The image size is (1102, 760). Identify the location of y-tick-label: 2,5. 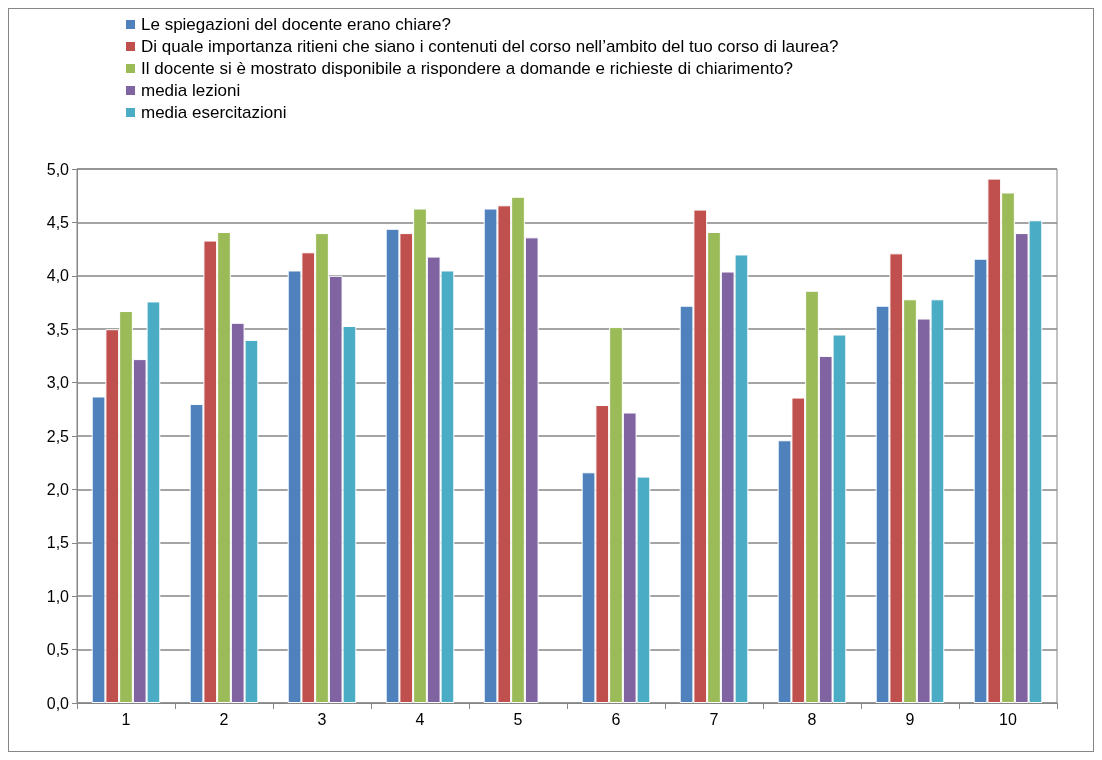
(58, 436).